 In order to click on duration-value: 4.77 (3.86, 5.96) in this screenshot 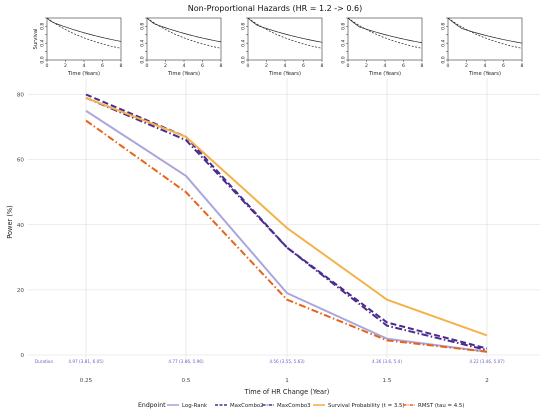, I will do `click(186, 361)`.